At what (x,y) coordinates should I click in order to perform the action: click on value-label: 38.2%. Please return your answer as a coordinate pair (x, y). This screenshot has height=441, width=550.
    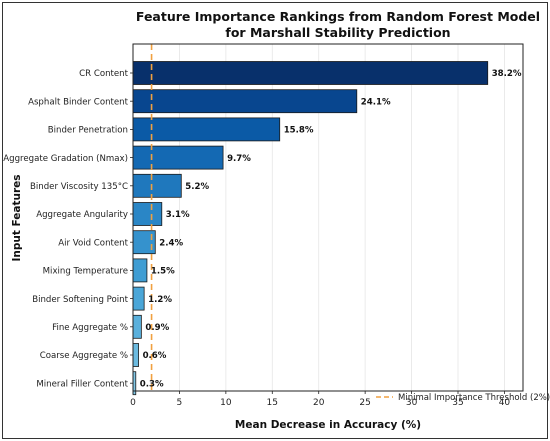
    Looking at the image, I should click on (507, 74).